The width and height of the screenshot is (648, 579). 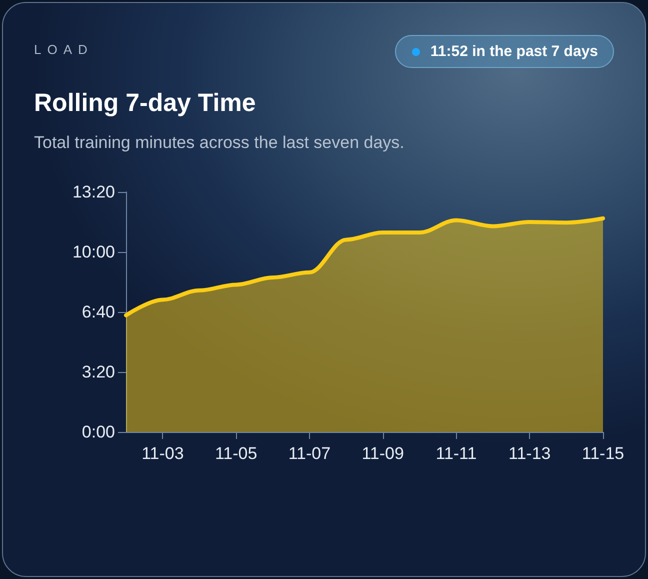 What do you see at coordinates (219, 143) in the screenshot?
I see `chart-subtitle: Total training minutes across the last seven days.` at bounding box center [219, 143].